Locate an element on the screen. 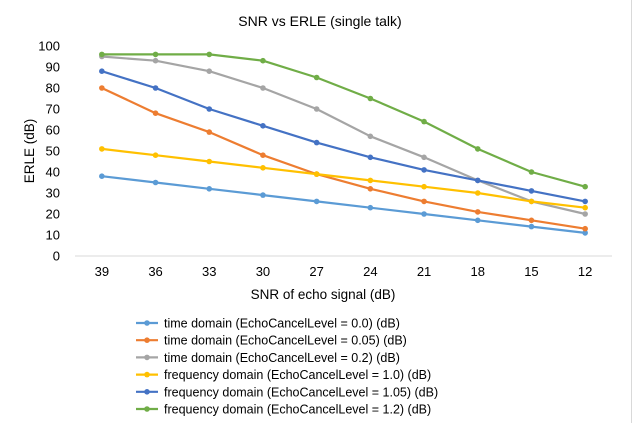  y-tick-label: 30 is located at coordinates (53, 193).